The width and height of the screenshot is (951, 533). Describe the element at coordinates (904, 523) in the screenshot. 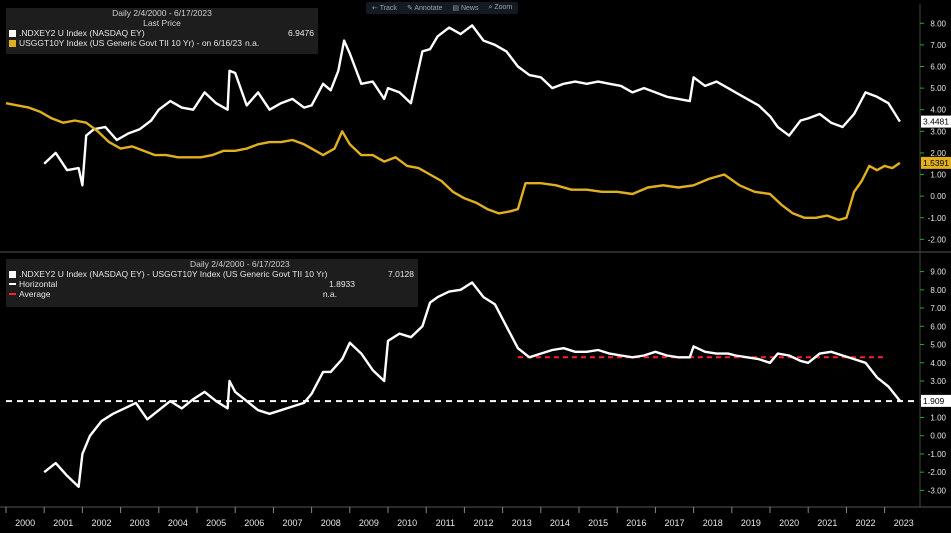

I see `x-tick-label: 2023` at that location.